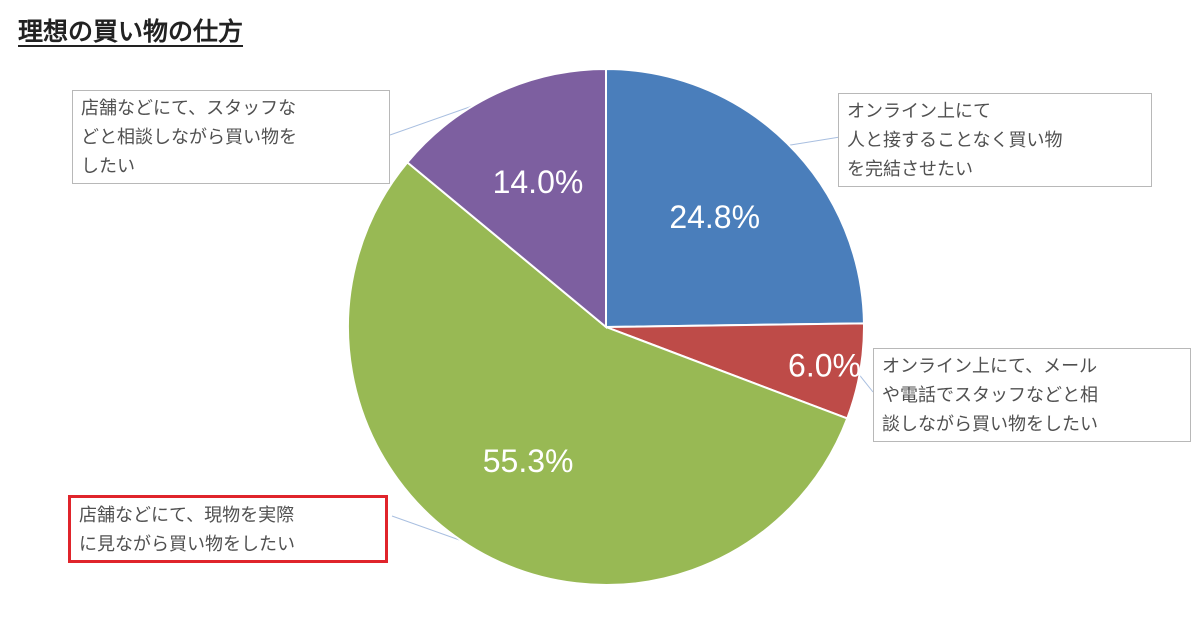  Describe the element at coordinates (1032, 395) in the screenshot. I see `callout-online-with-staff: オンライン上にて、メール や電話でスタッフなどと相 談しながら買い物をしたい` at that location.